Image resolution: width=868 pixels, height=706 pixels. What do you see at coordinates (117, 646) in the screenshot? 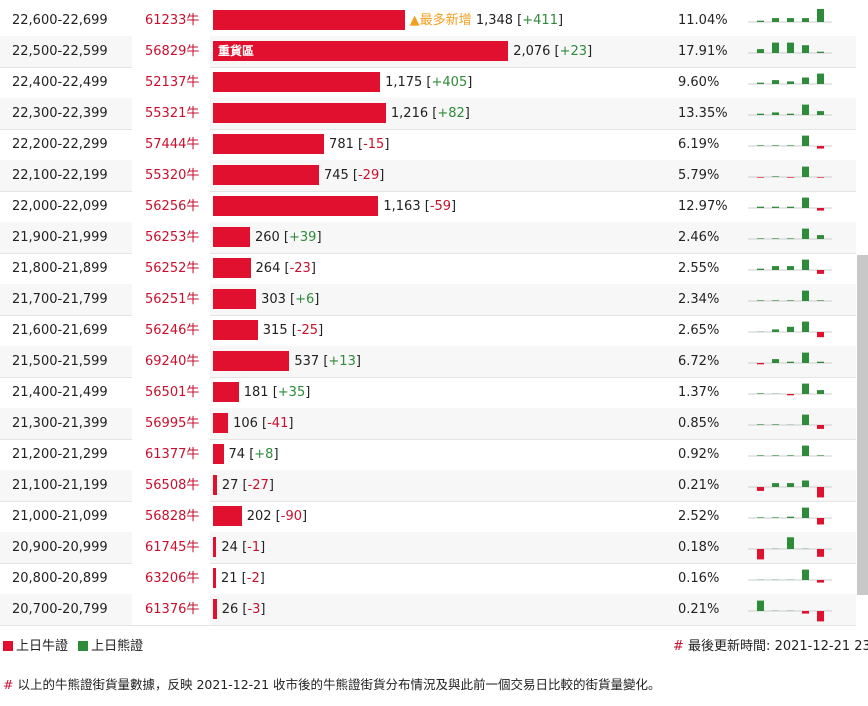
I see `legend-label: 上日熊證` at bounding box center [117, 646].